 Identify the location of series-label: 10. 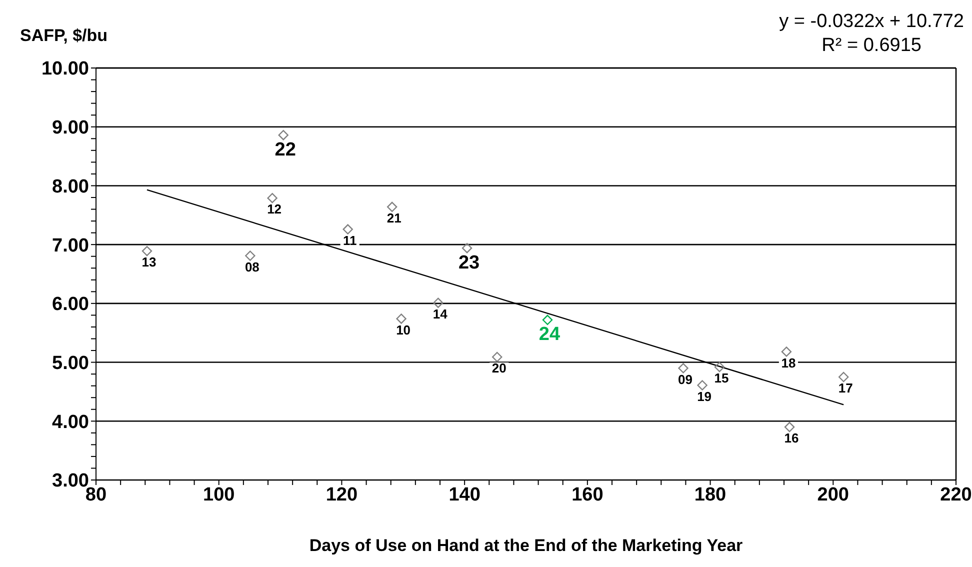
(403, 330).